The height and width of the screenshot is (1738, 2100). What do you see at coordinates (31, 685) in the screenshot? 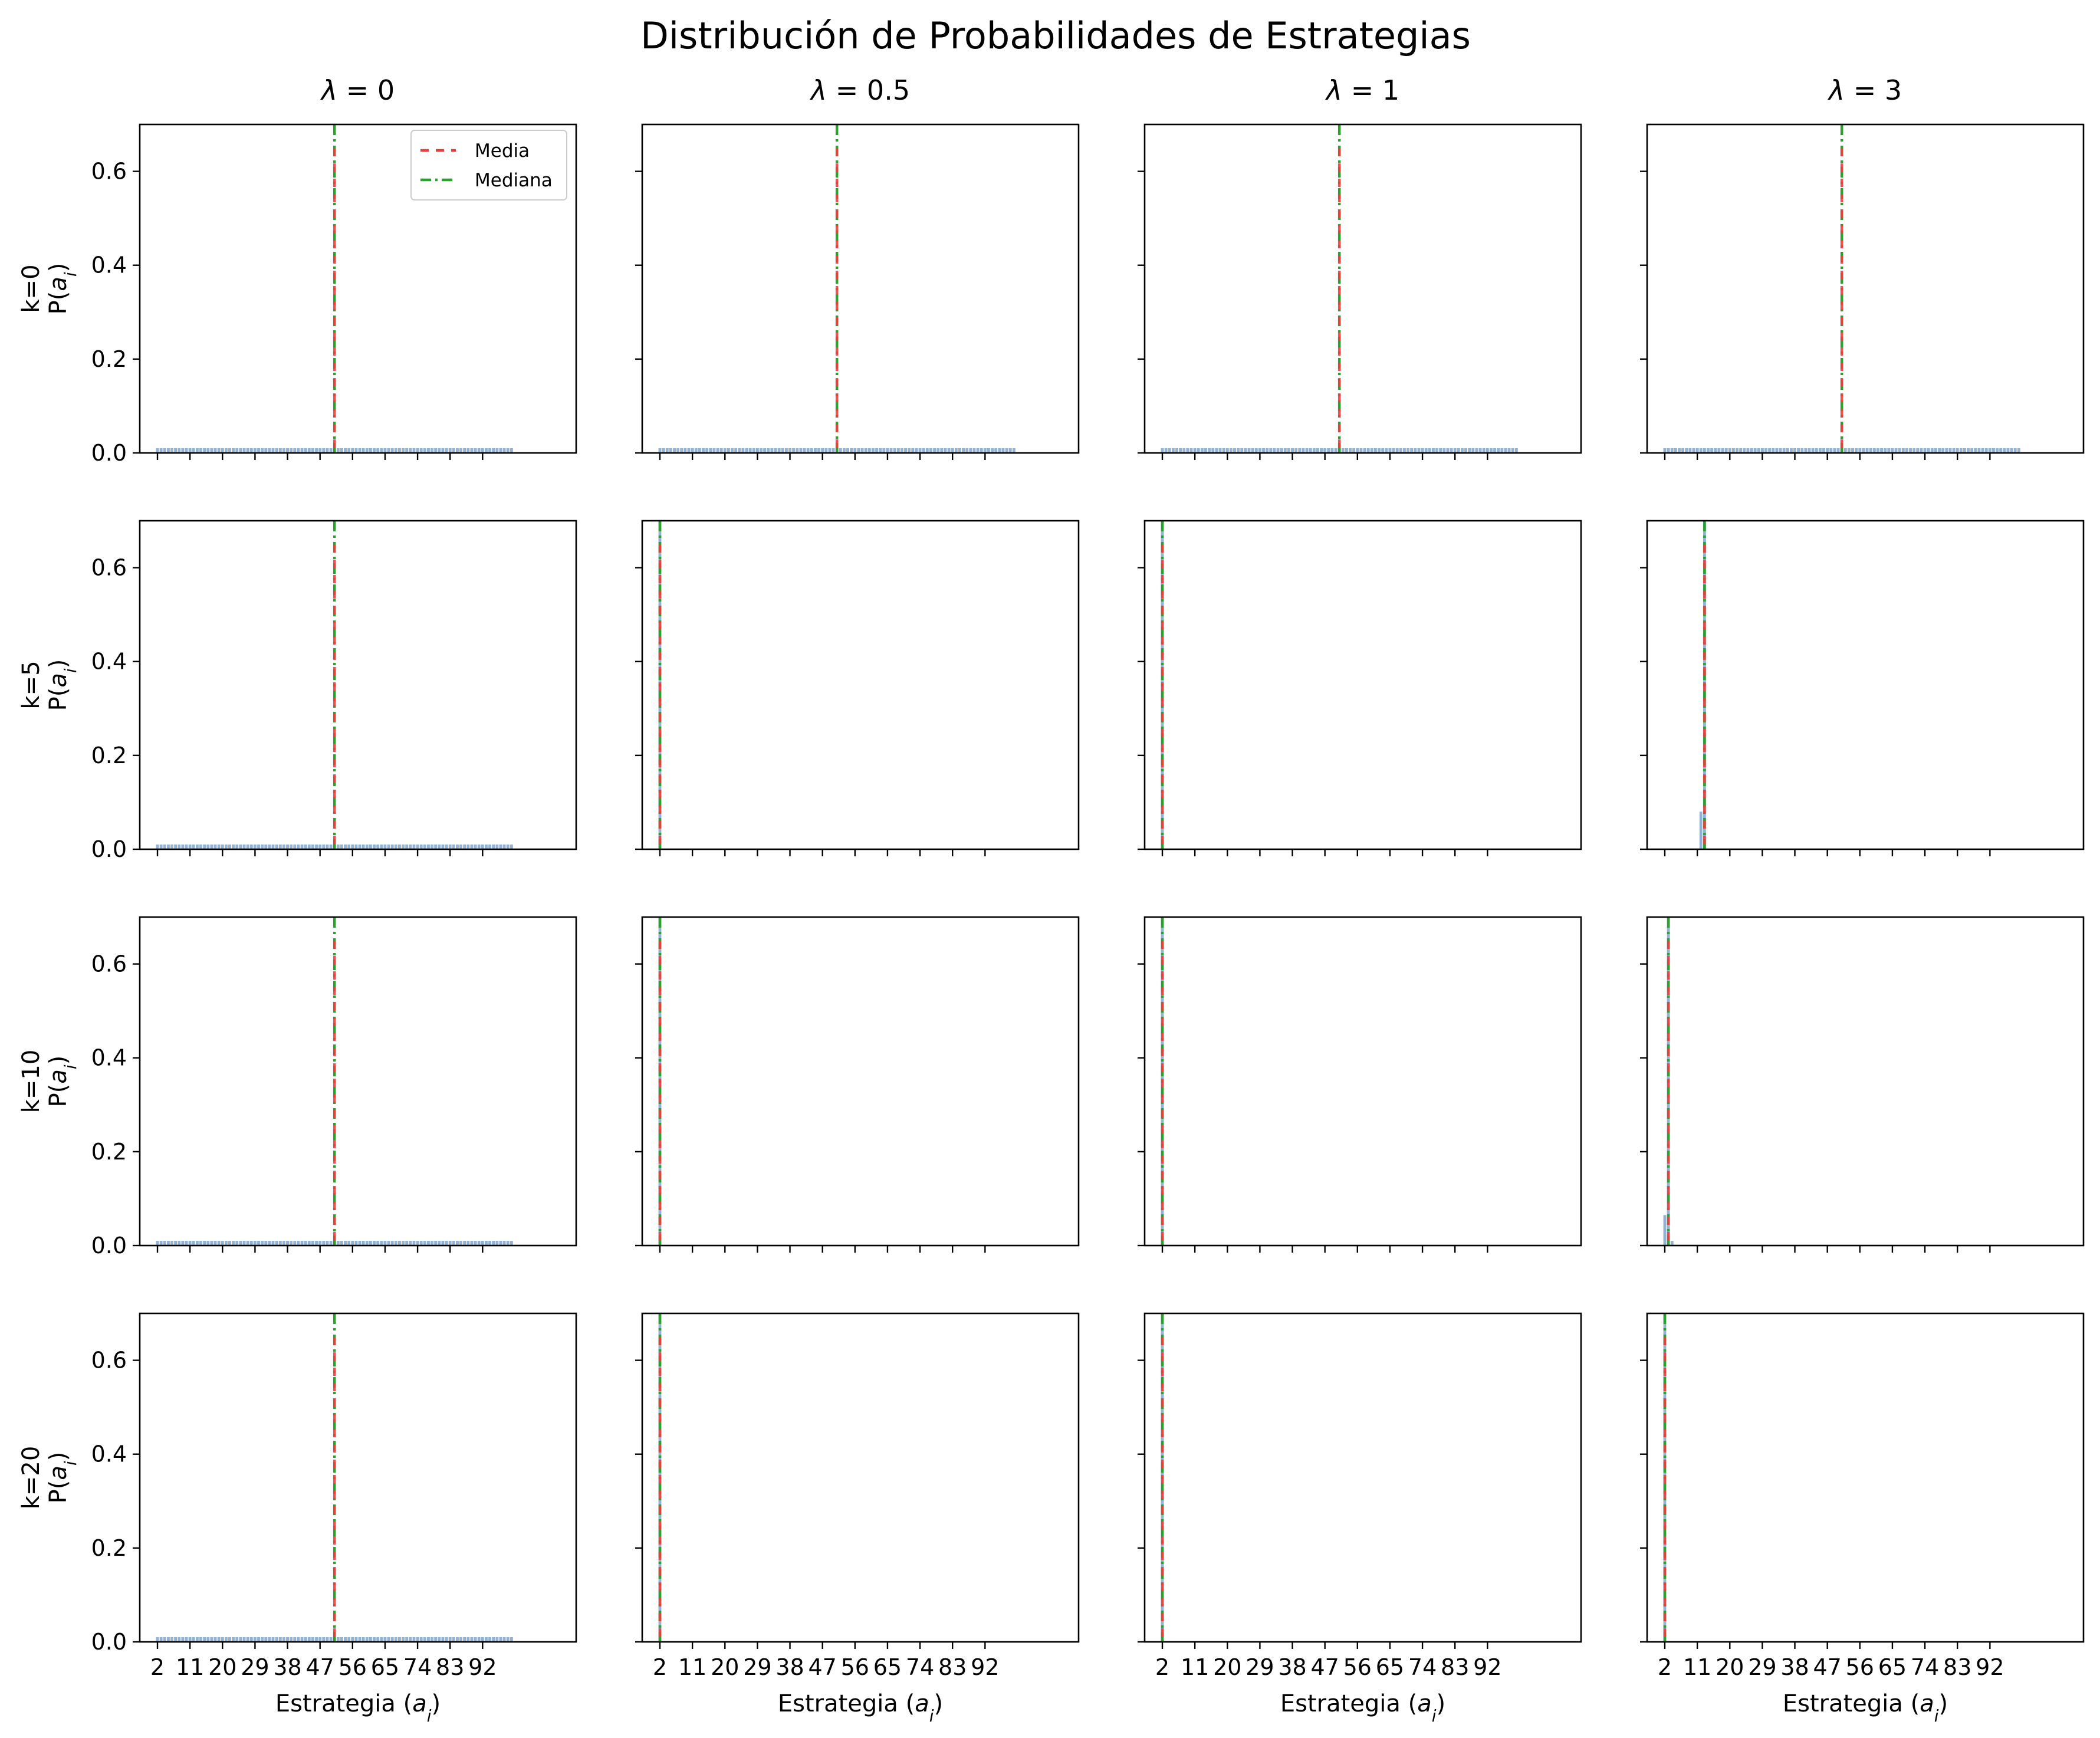
I see `row-label: k=5` at bounding box center [31, 685].